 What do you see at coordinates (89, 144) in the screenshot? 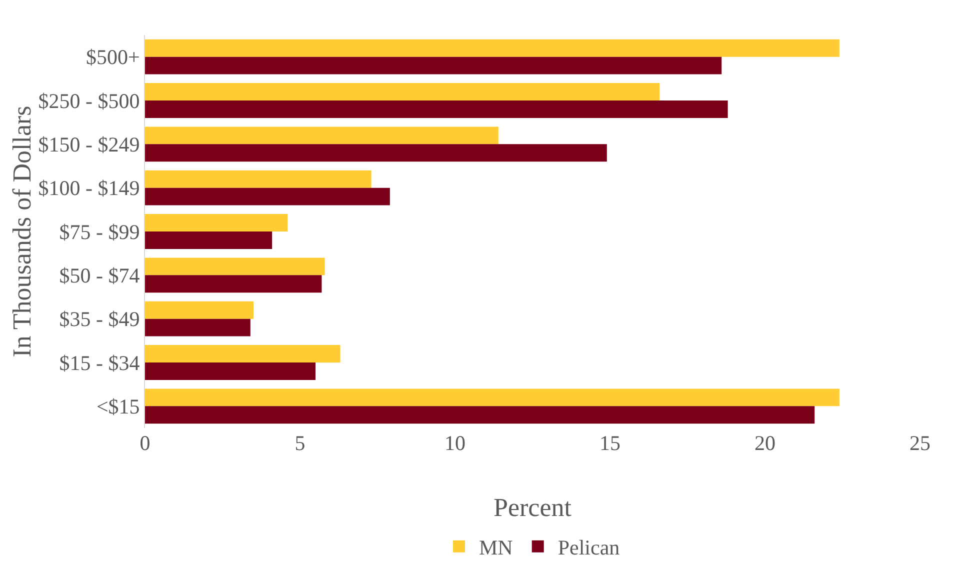
I see `y-tick-label: $150 - $249` at bounding box center [89, 144].